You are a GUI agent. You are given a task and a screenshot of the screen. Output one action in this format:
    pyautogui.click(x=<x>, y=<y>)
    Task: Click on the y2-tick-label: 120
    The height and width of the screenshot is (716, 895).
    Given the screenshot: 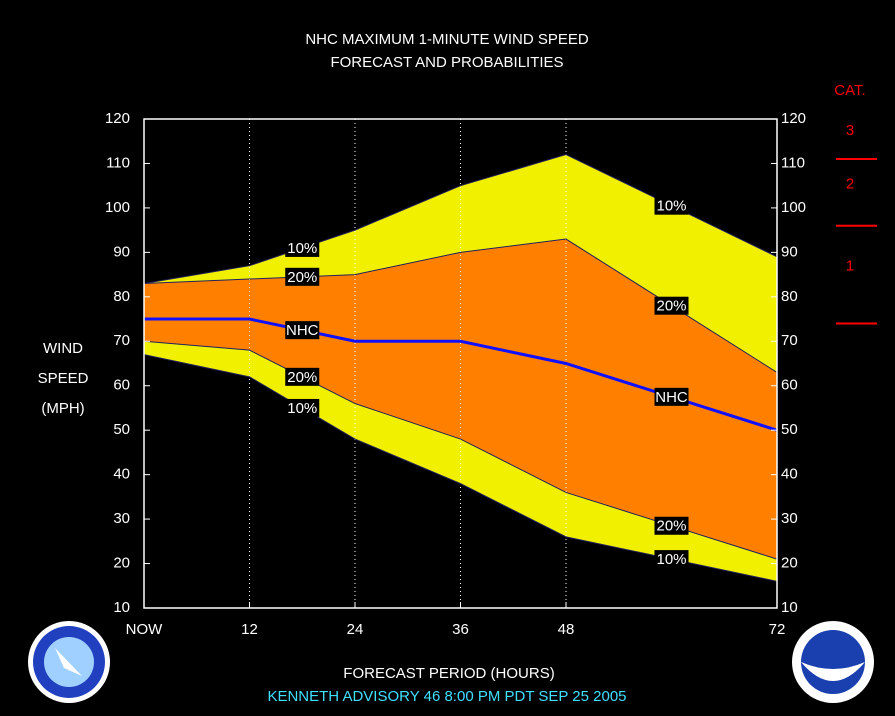 What is the action you would take?
    pyautogui.click(x=793, y=118)
    